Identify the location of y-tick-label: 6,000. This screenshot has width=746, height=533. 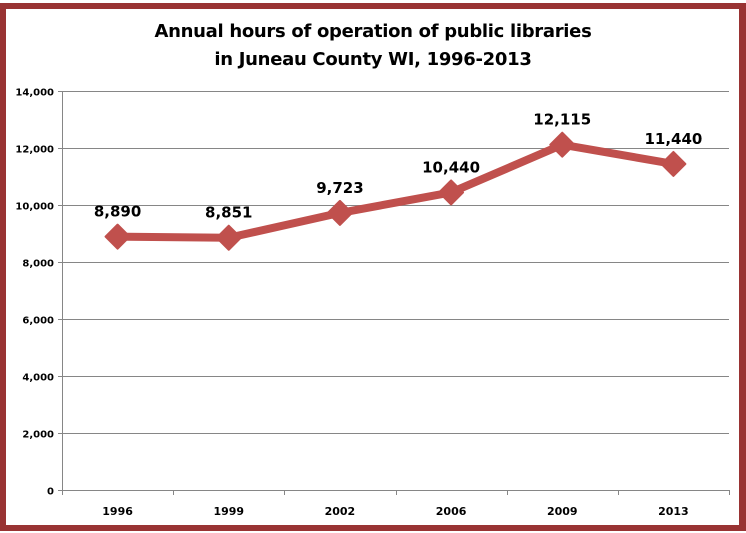
(38, 321).